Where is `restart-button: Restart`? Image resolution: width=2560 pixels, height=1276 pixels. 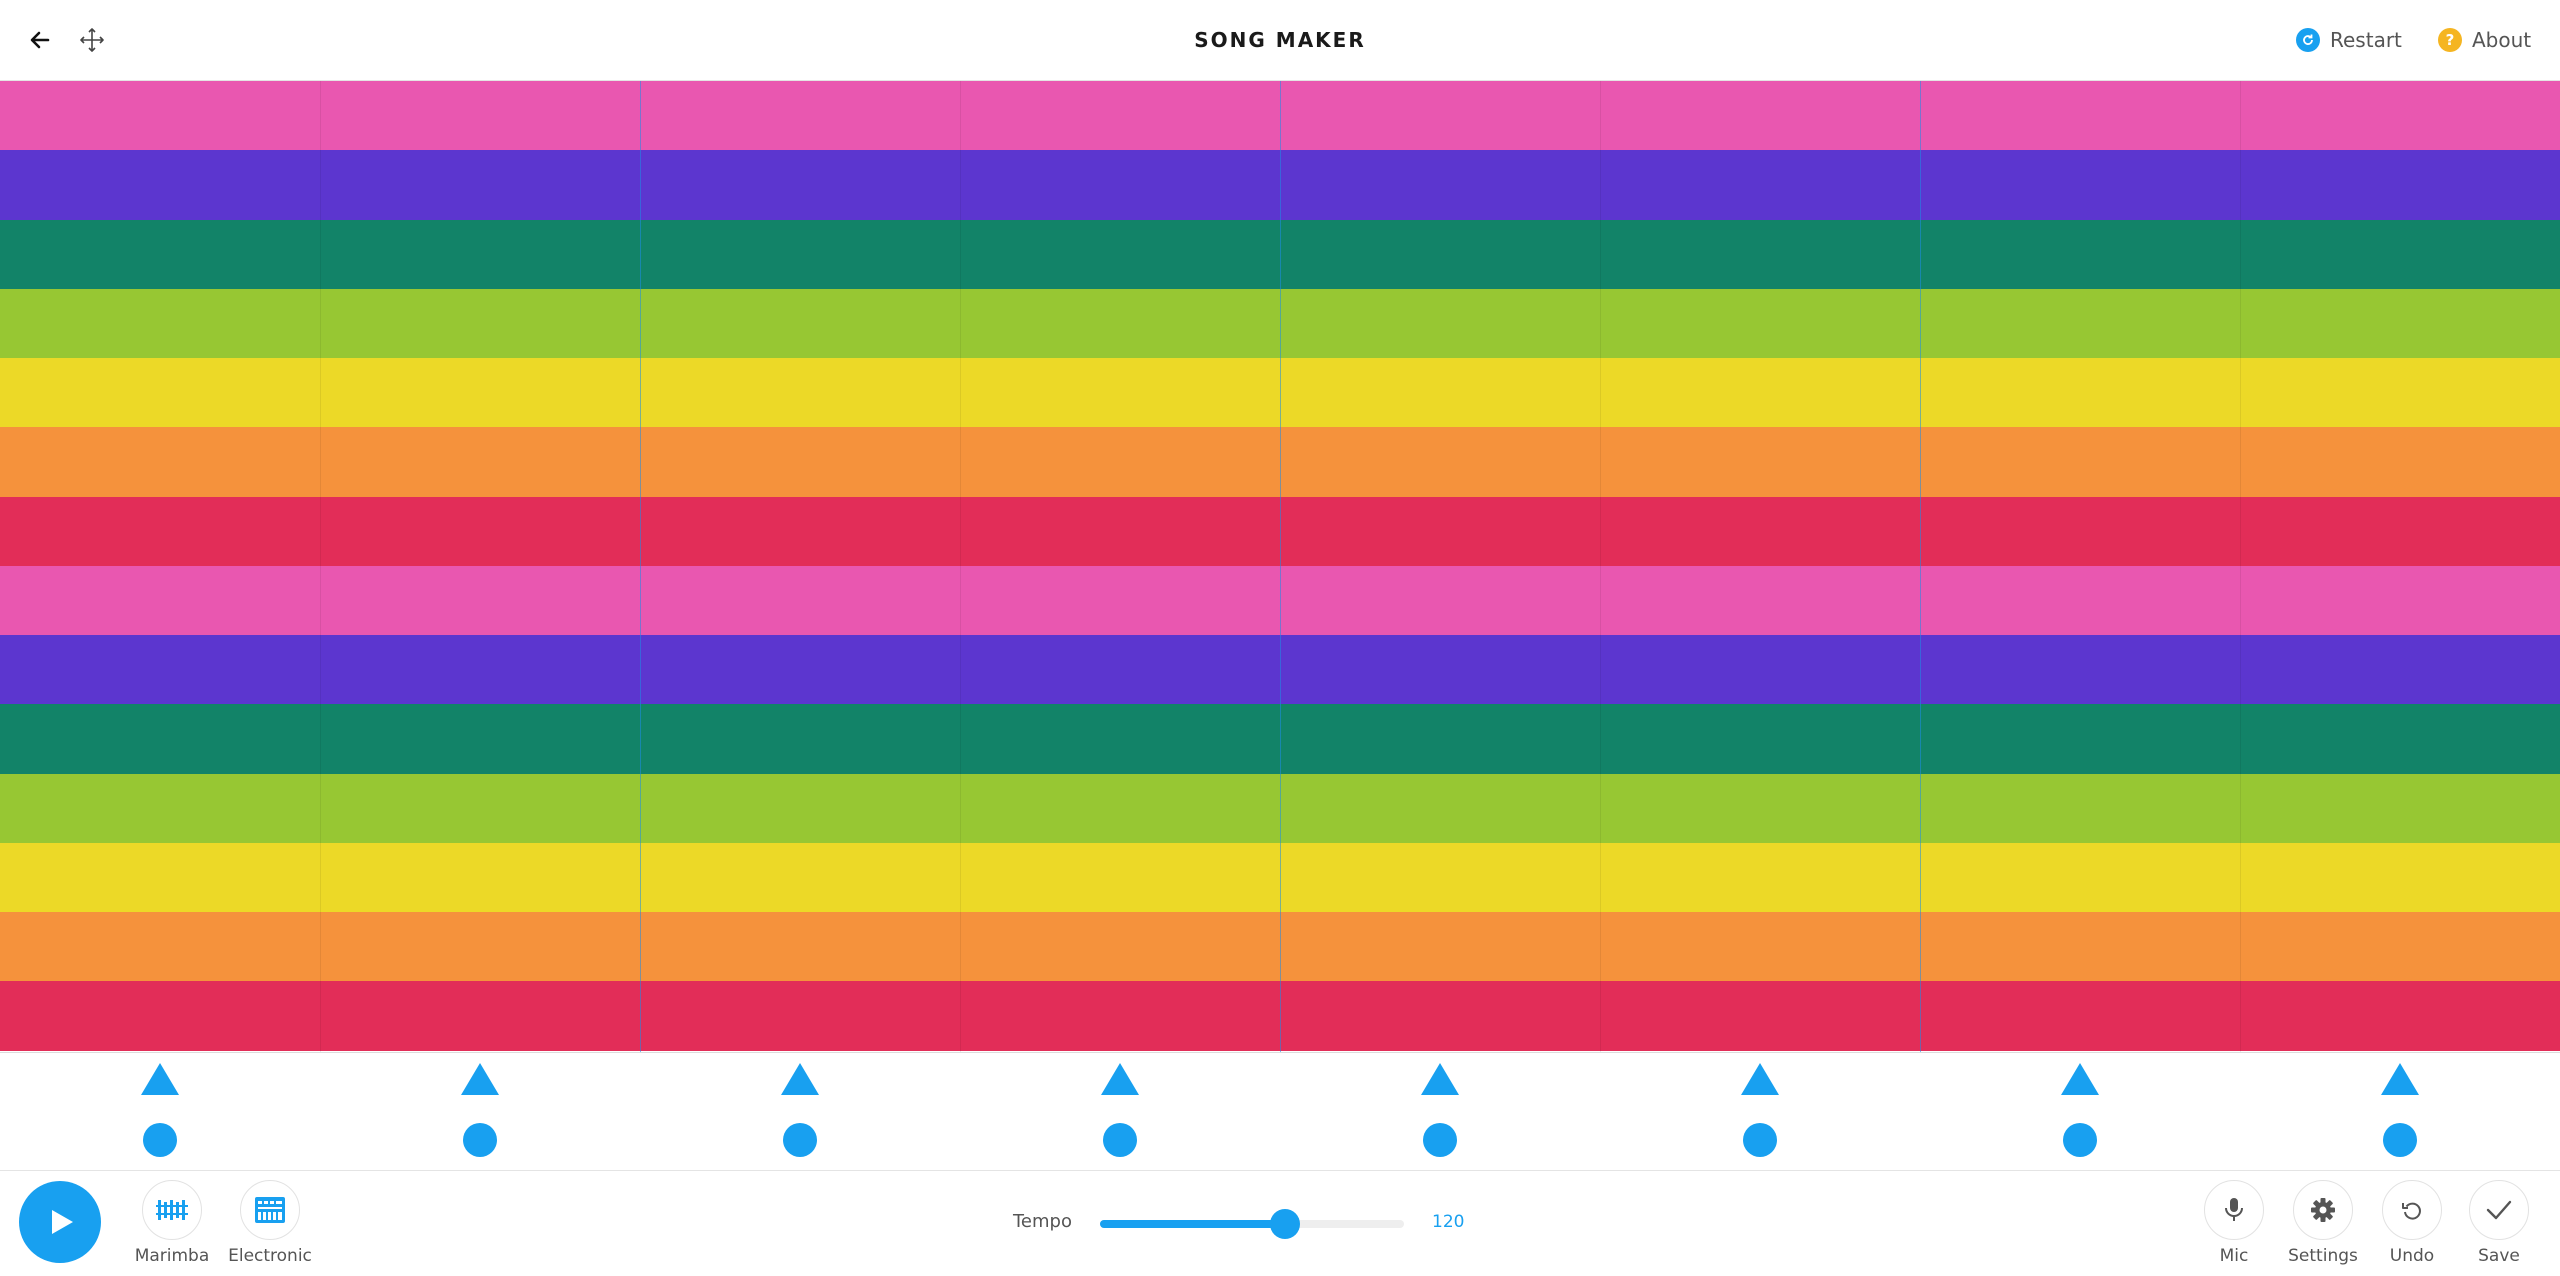 restart-button: Restart is located at coordinates (2349, 40).